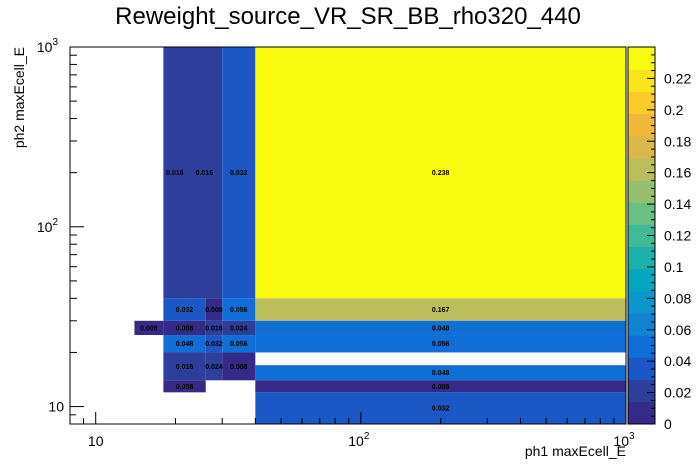  Describe the element at coordinates (674, 110) in the screenshot. I see `palette-tick-label: 0.2` at that location.